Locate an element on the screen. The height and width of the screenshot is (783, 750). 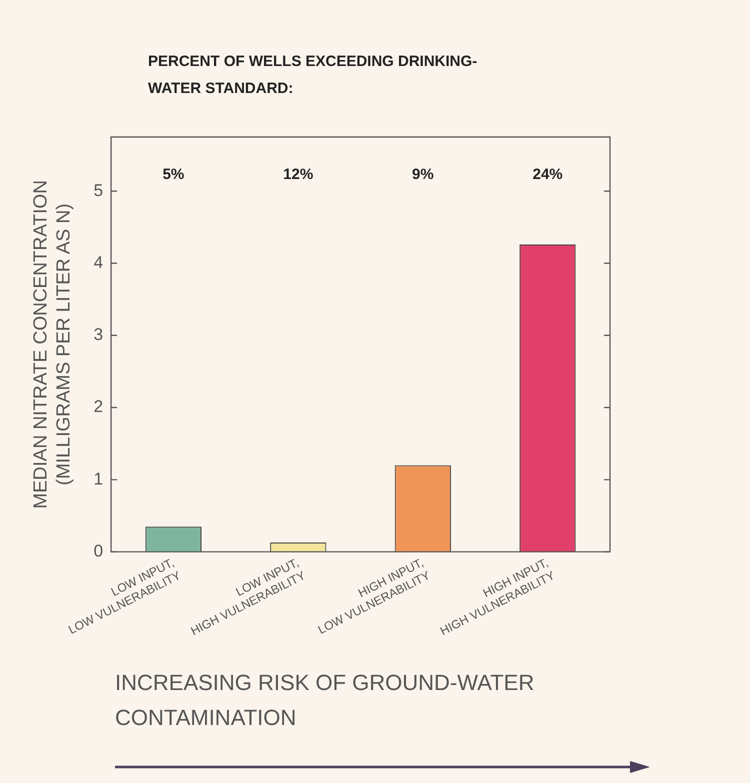
y-axis-title: MEDIAN NITRATE CONCENTRATION (MILLIGRAMS PER LITER AS N) is located at coordinates (52, 344).